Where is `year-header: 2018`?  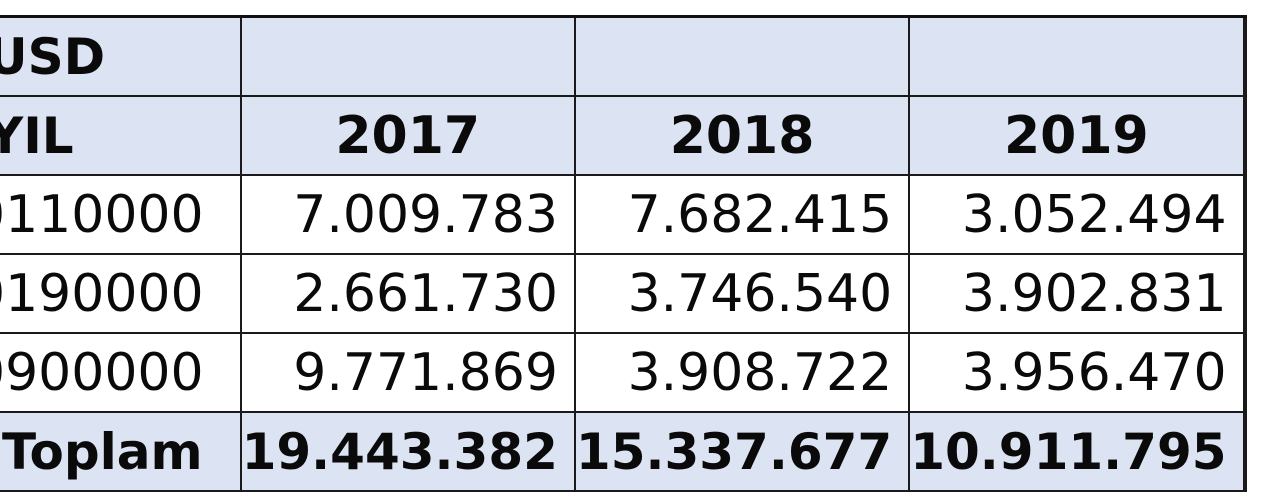 year-header: 2018 is located at coordinates (742, 135).